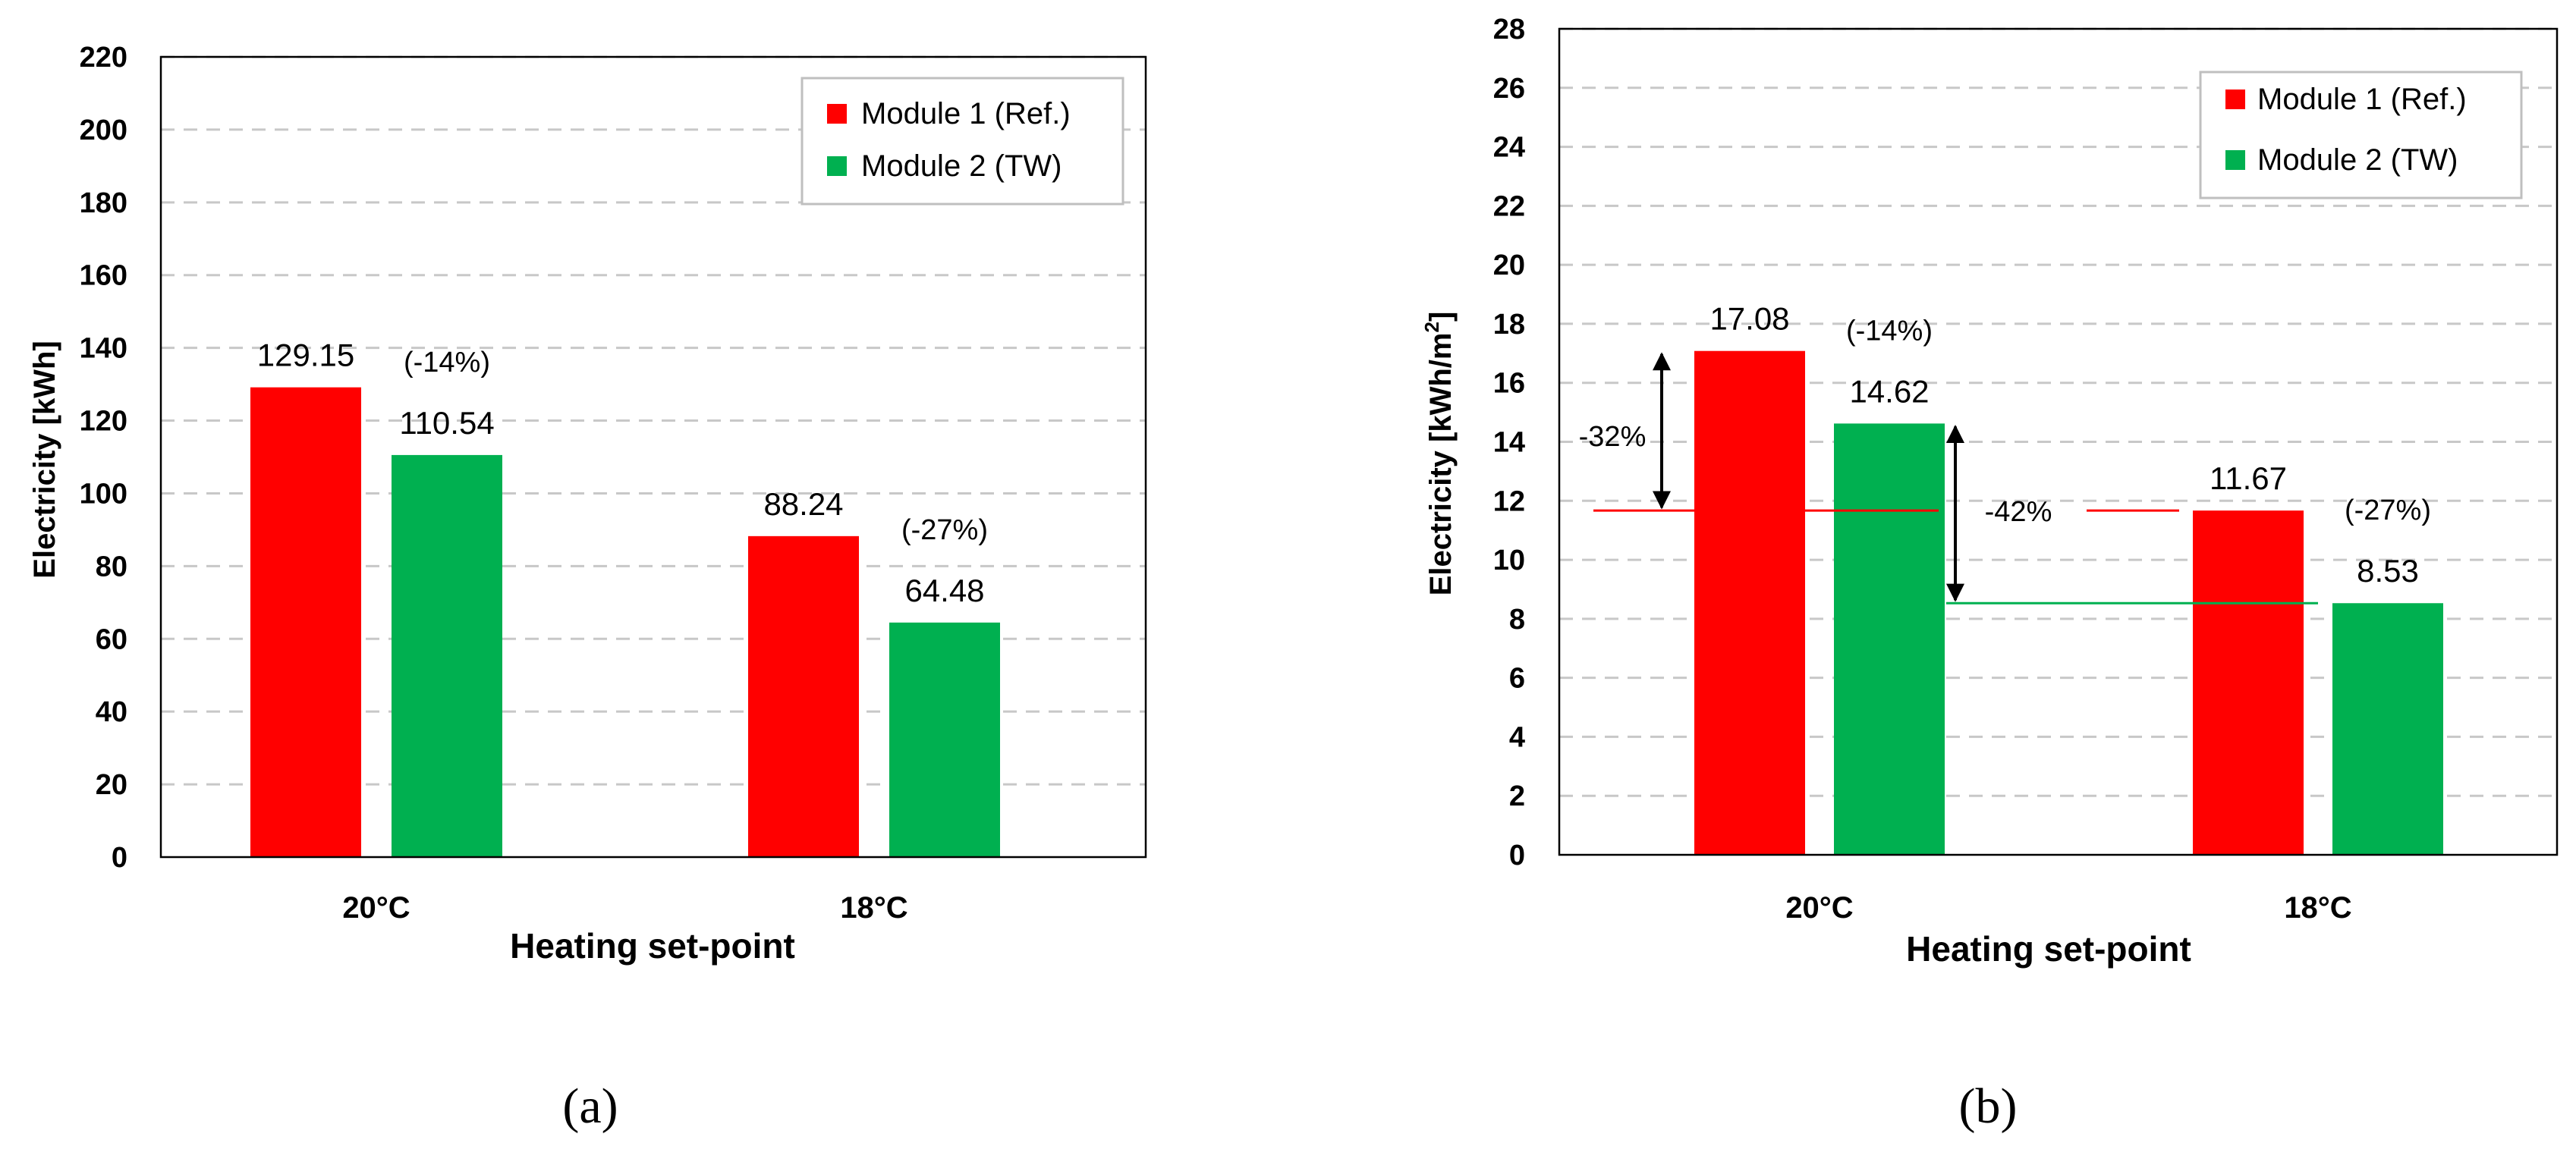  I want to click on a-ytick-label: 200, so click(103, 130).